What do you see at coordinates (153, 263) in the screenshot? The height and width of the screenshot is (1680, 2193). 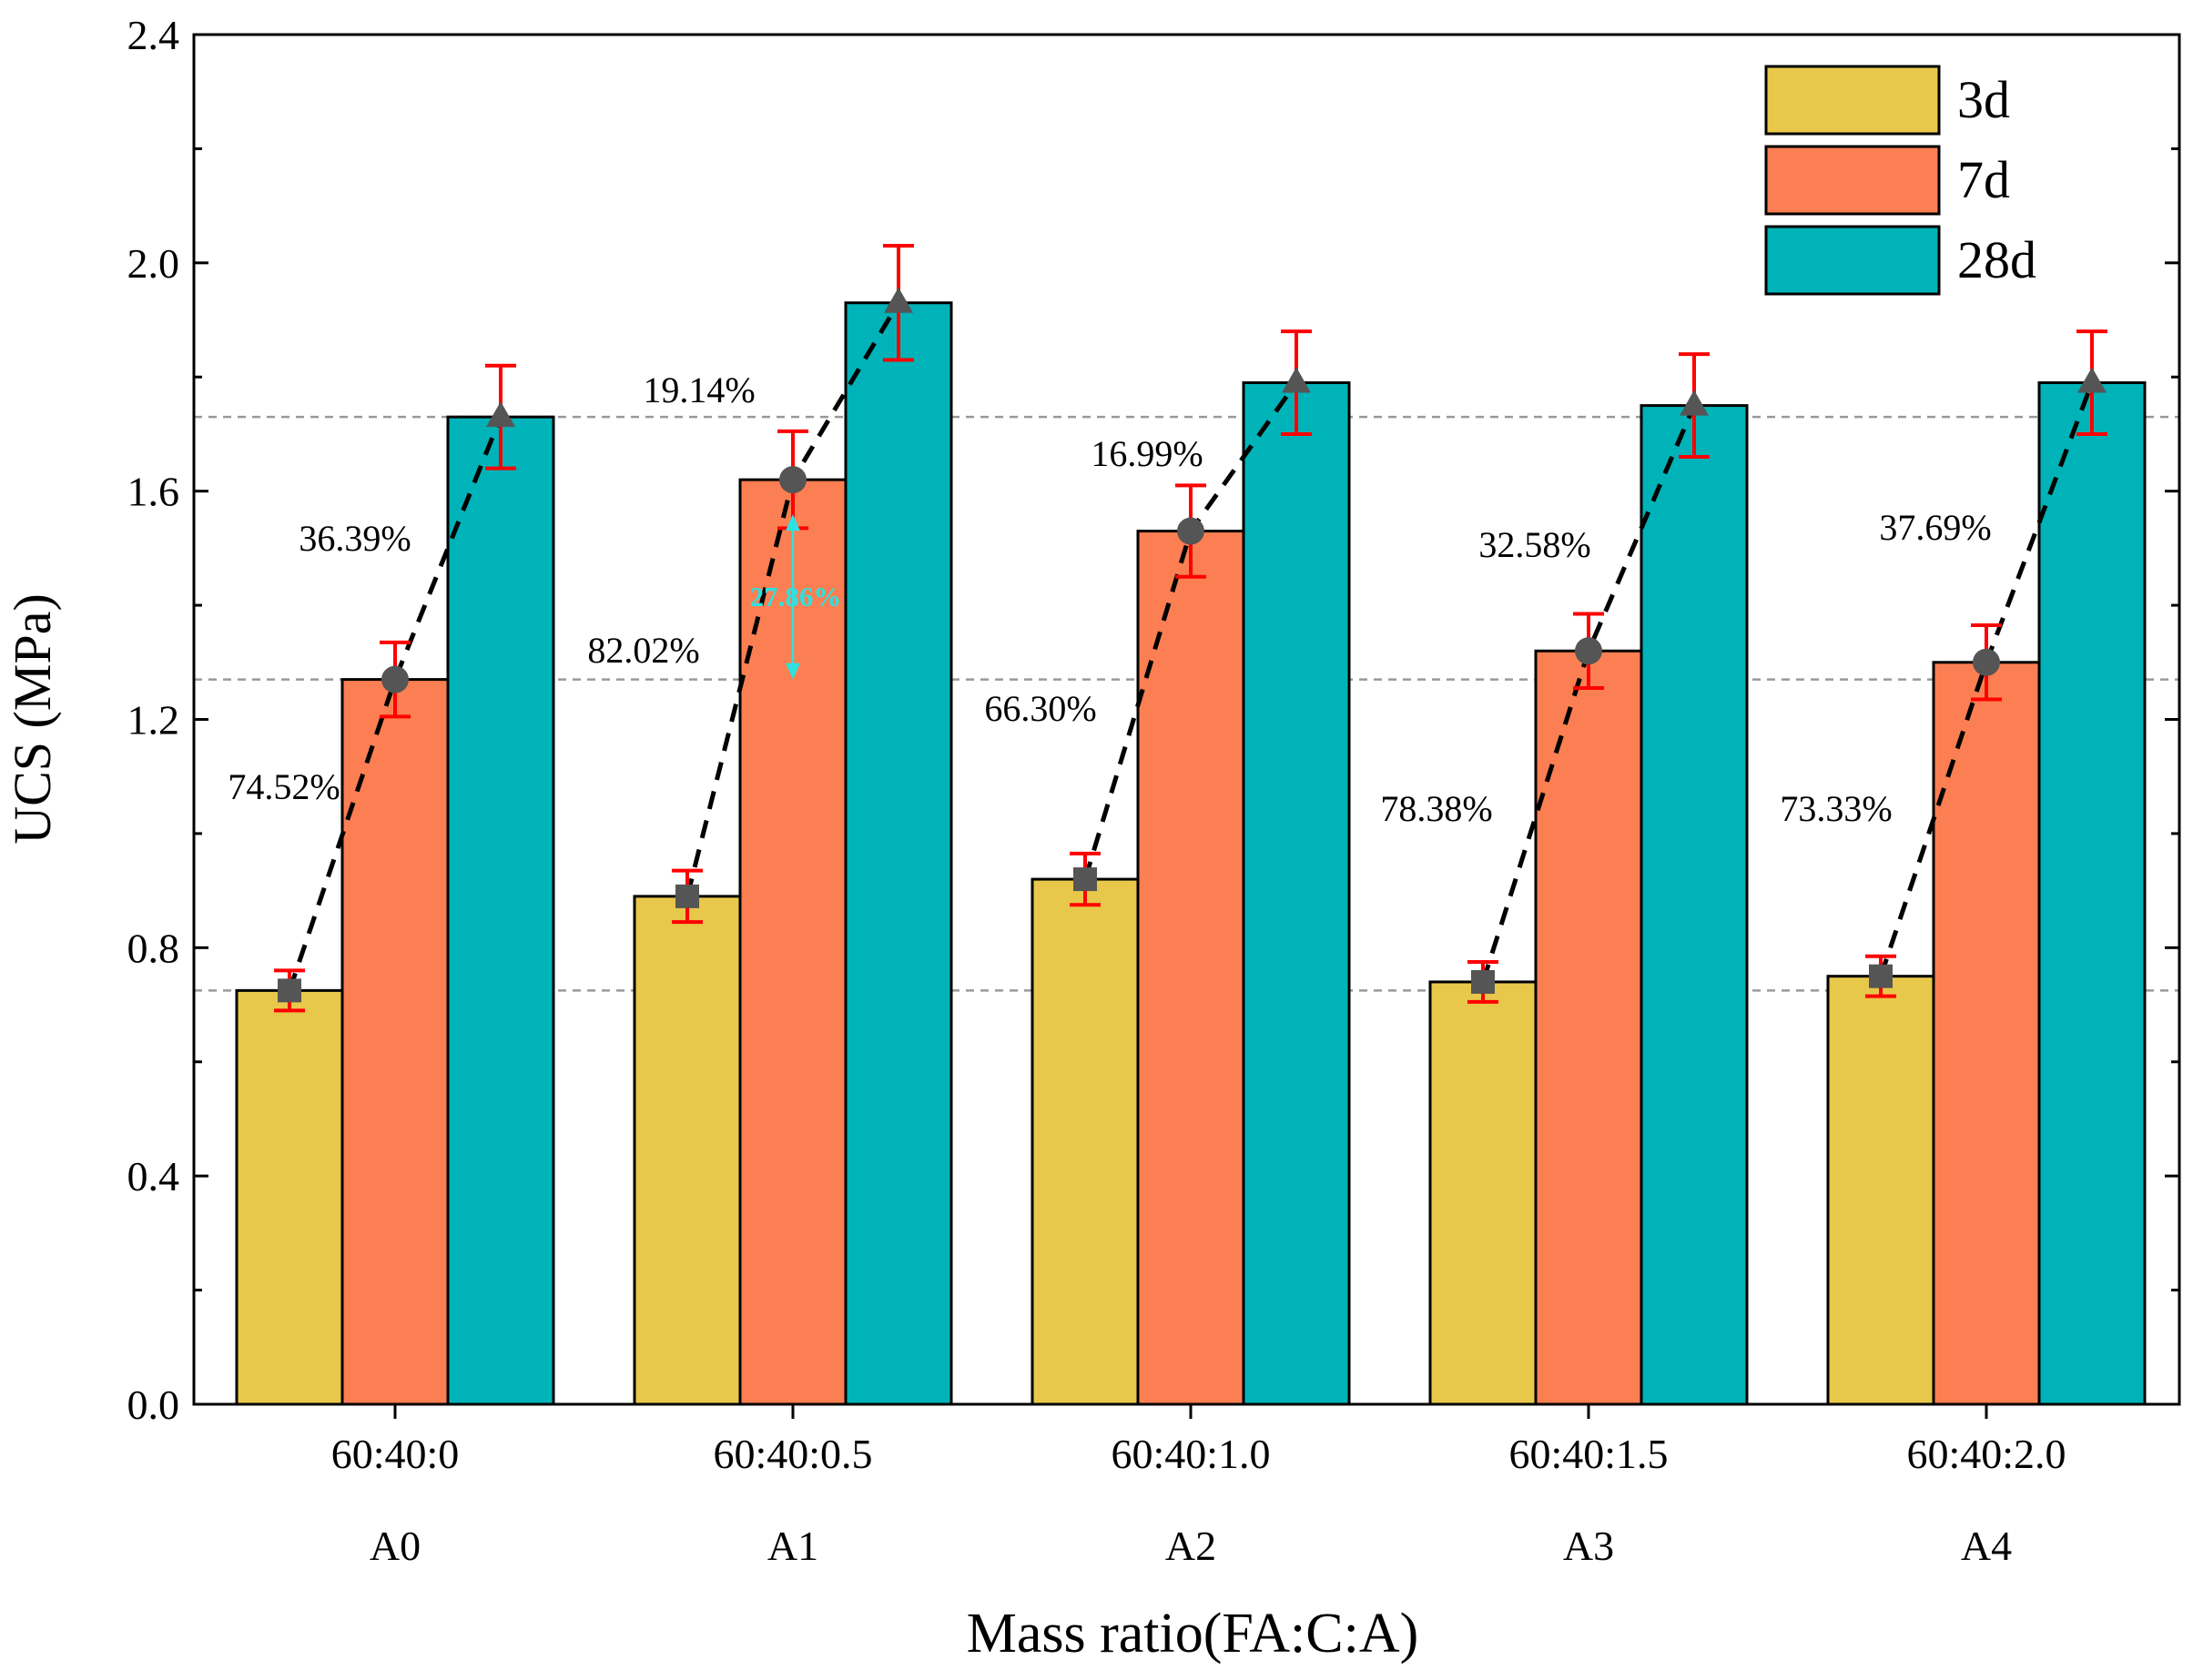 I see `y-tick-label: 2.0` at bounding box center [153, 263].